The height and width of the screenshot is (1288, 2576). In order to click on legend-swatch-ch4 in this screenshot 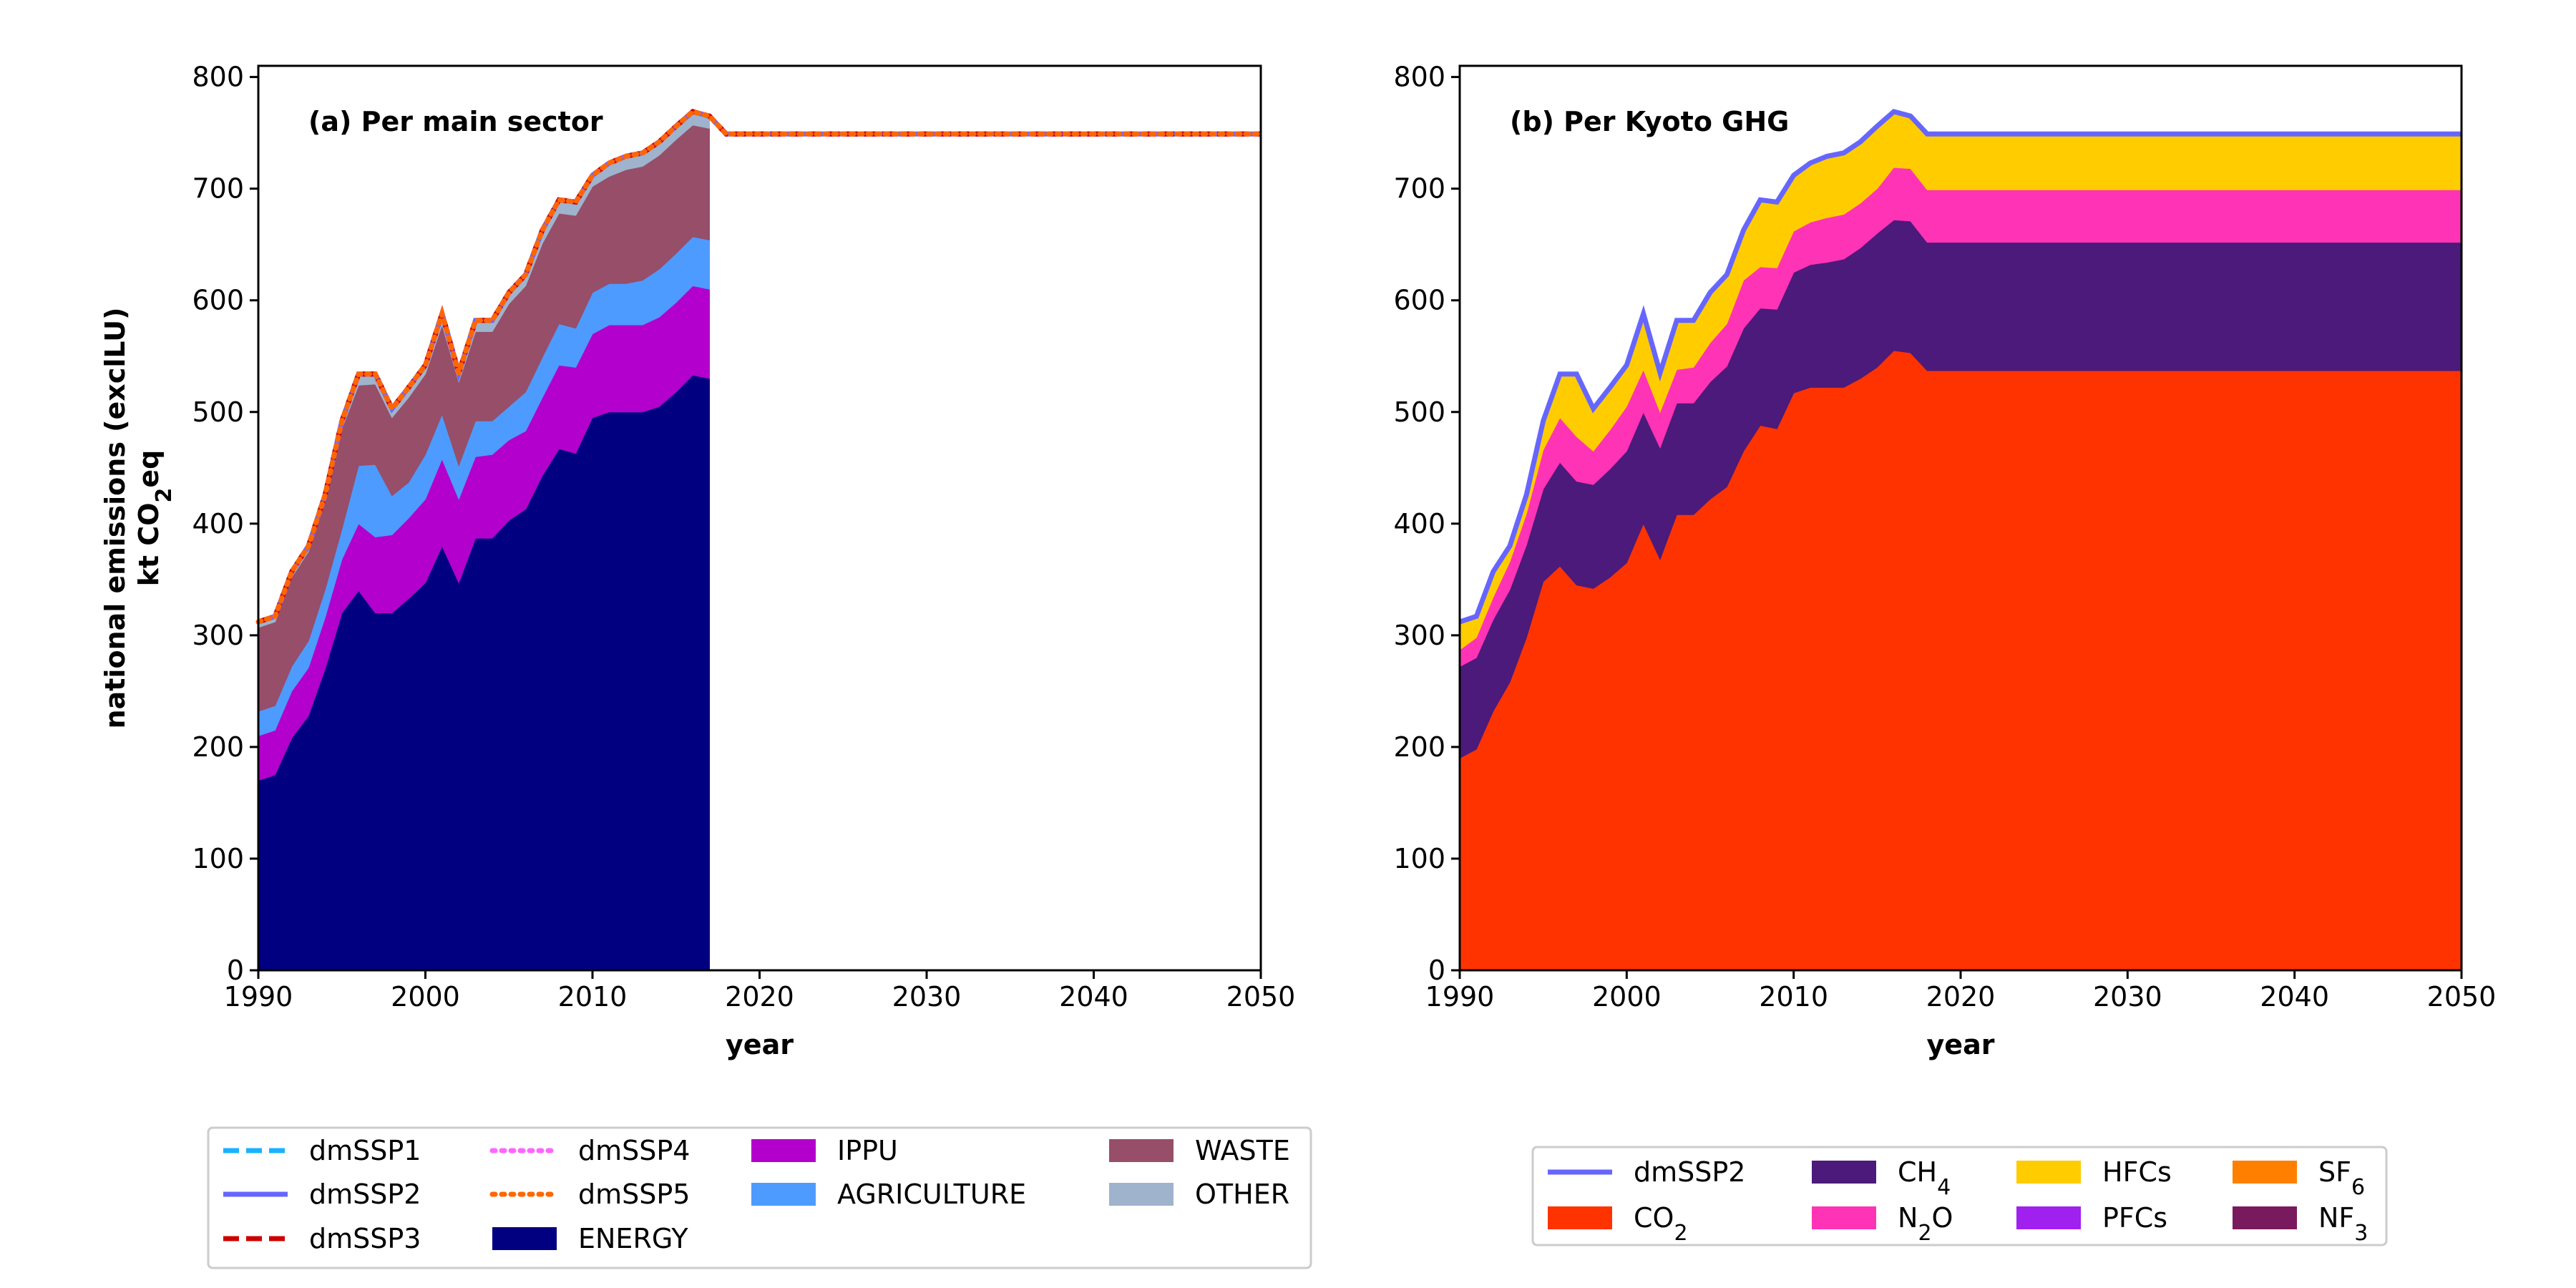, I will do `click(1844, 1172)`.